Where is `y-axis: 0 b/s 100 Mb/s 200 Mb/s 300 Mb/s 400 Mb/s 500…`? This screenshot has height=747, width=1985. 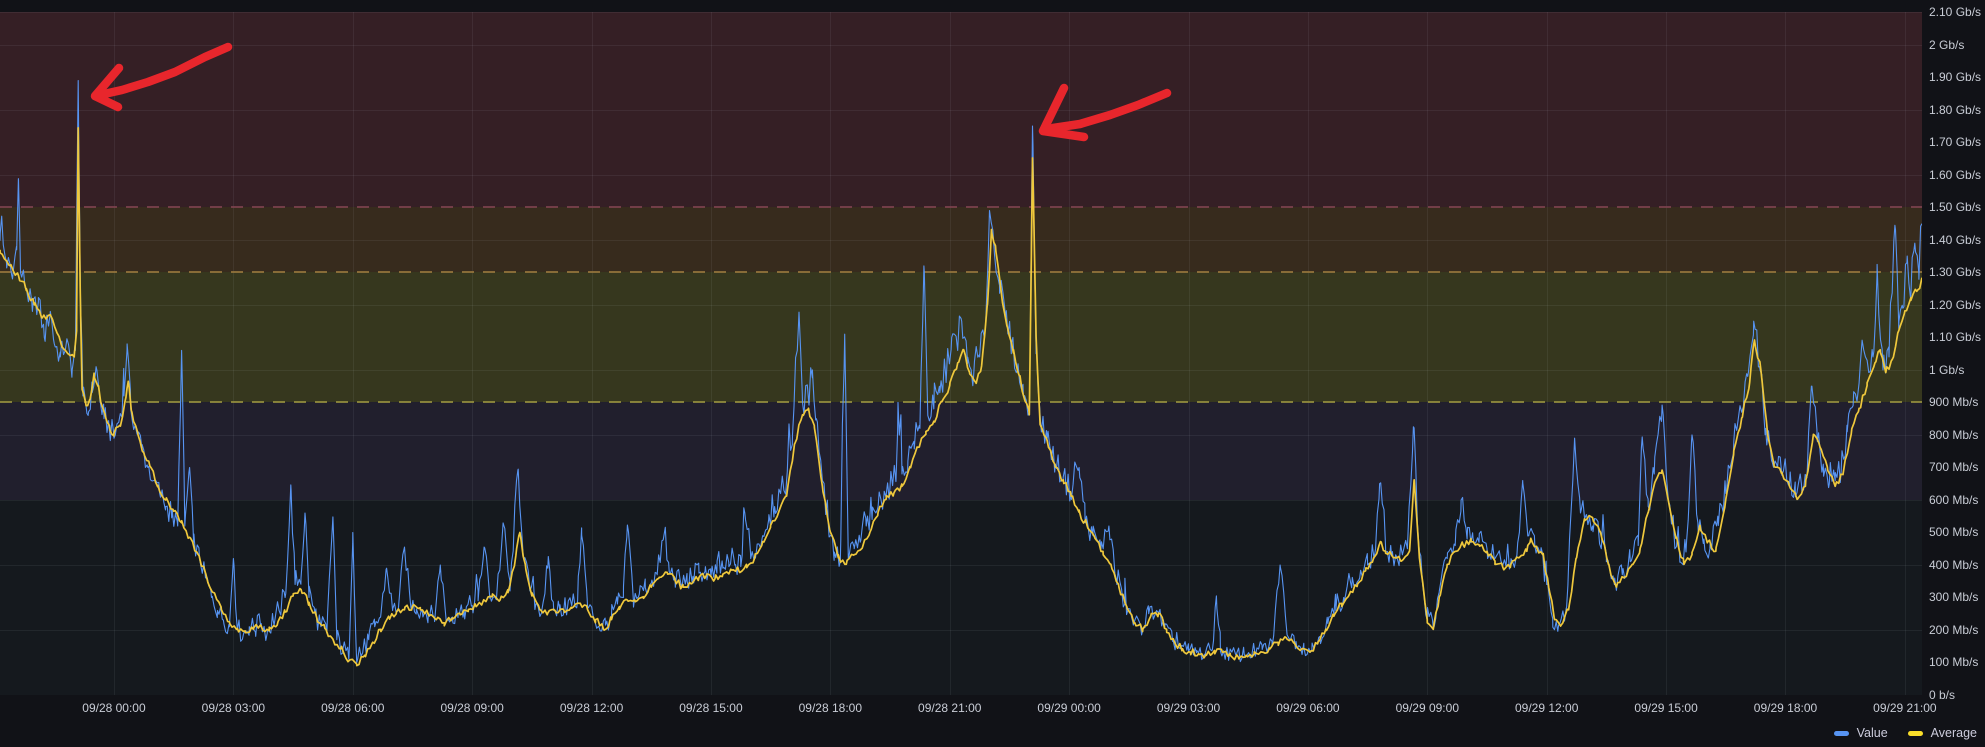
y-axis: 0 b/s 100 Mb/s 200 Mb/s 300 Mb/s 400 Mb/s 500… is located at coordinates (1957, 373).